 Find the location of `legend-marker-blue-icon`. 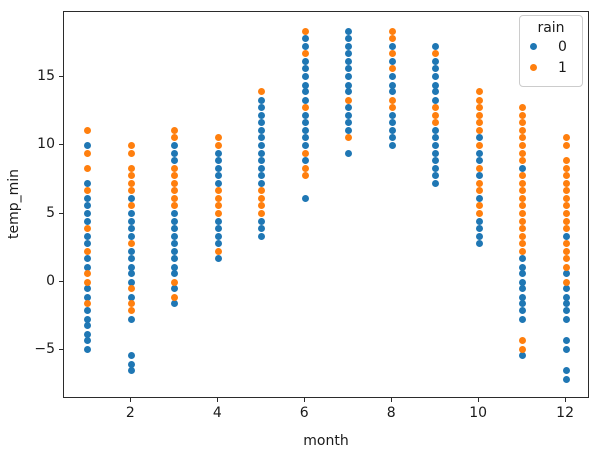

legend-marker-blue-icon is located at coordinates (533, 46).